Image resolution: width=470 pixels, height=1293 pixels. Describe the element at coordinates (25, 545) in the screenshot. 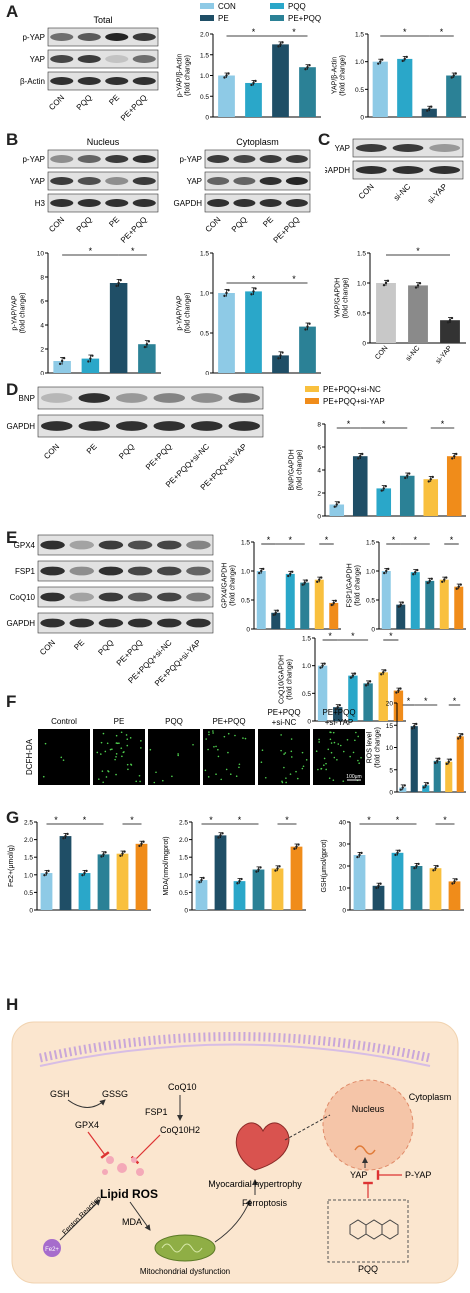

I see `blot-row-label: GPX4` at that location.